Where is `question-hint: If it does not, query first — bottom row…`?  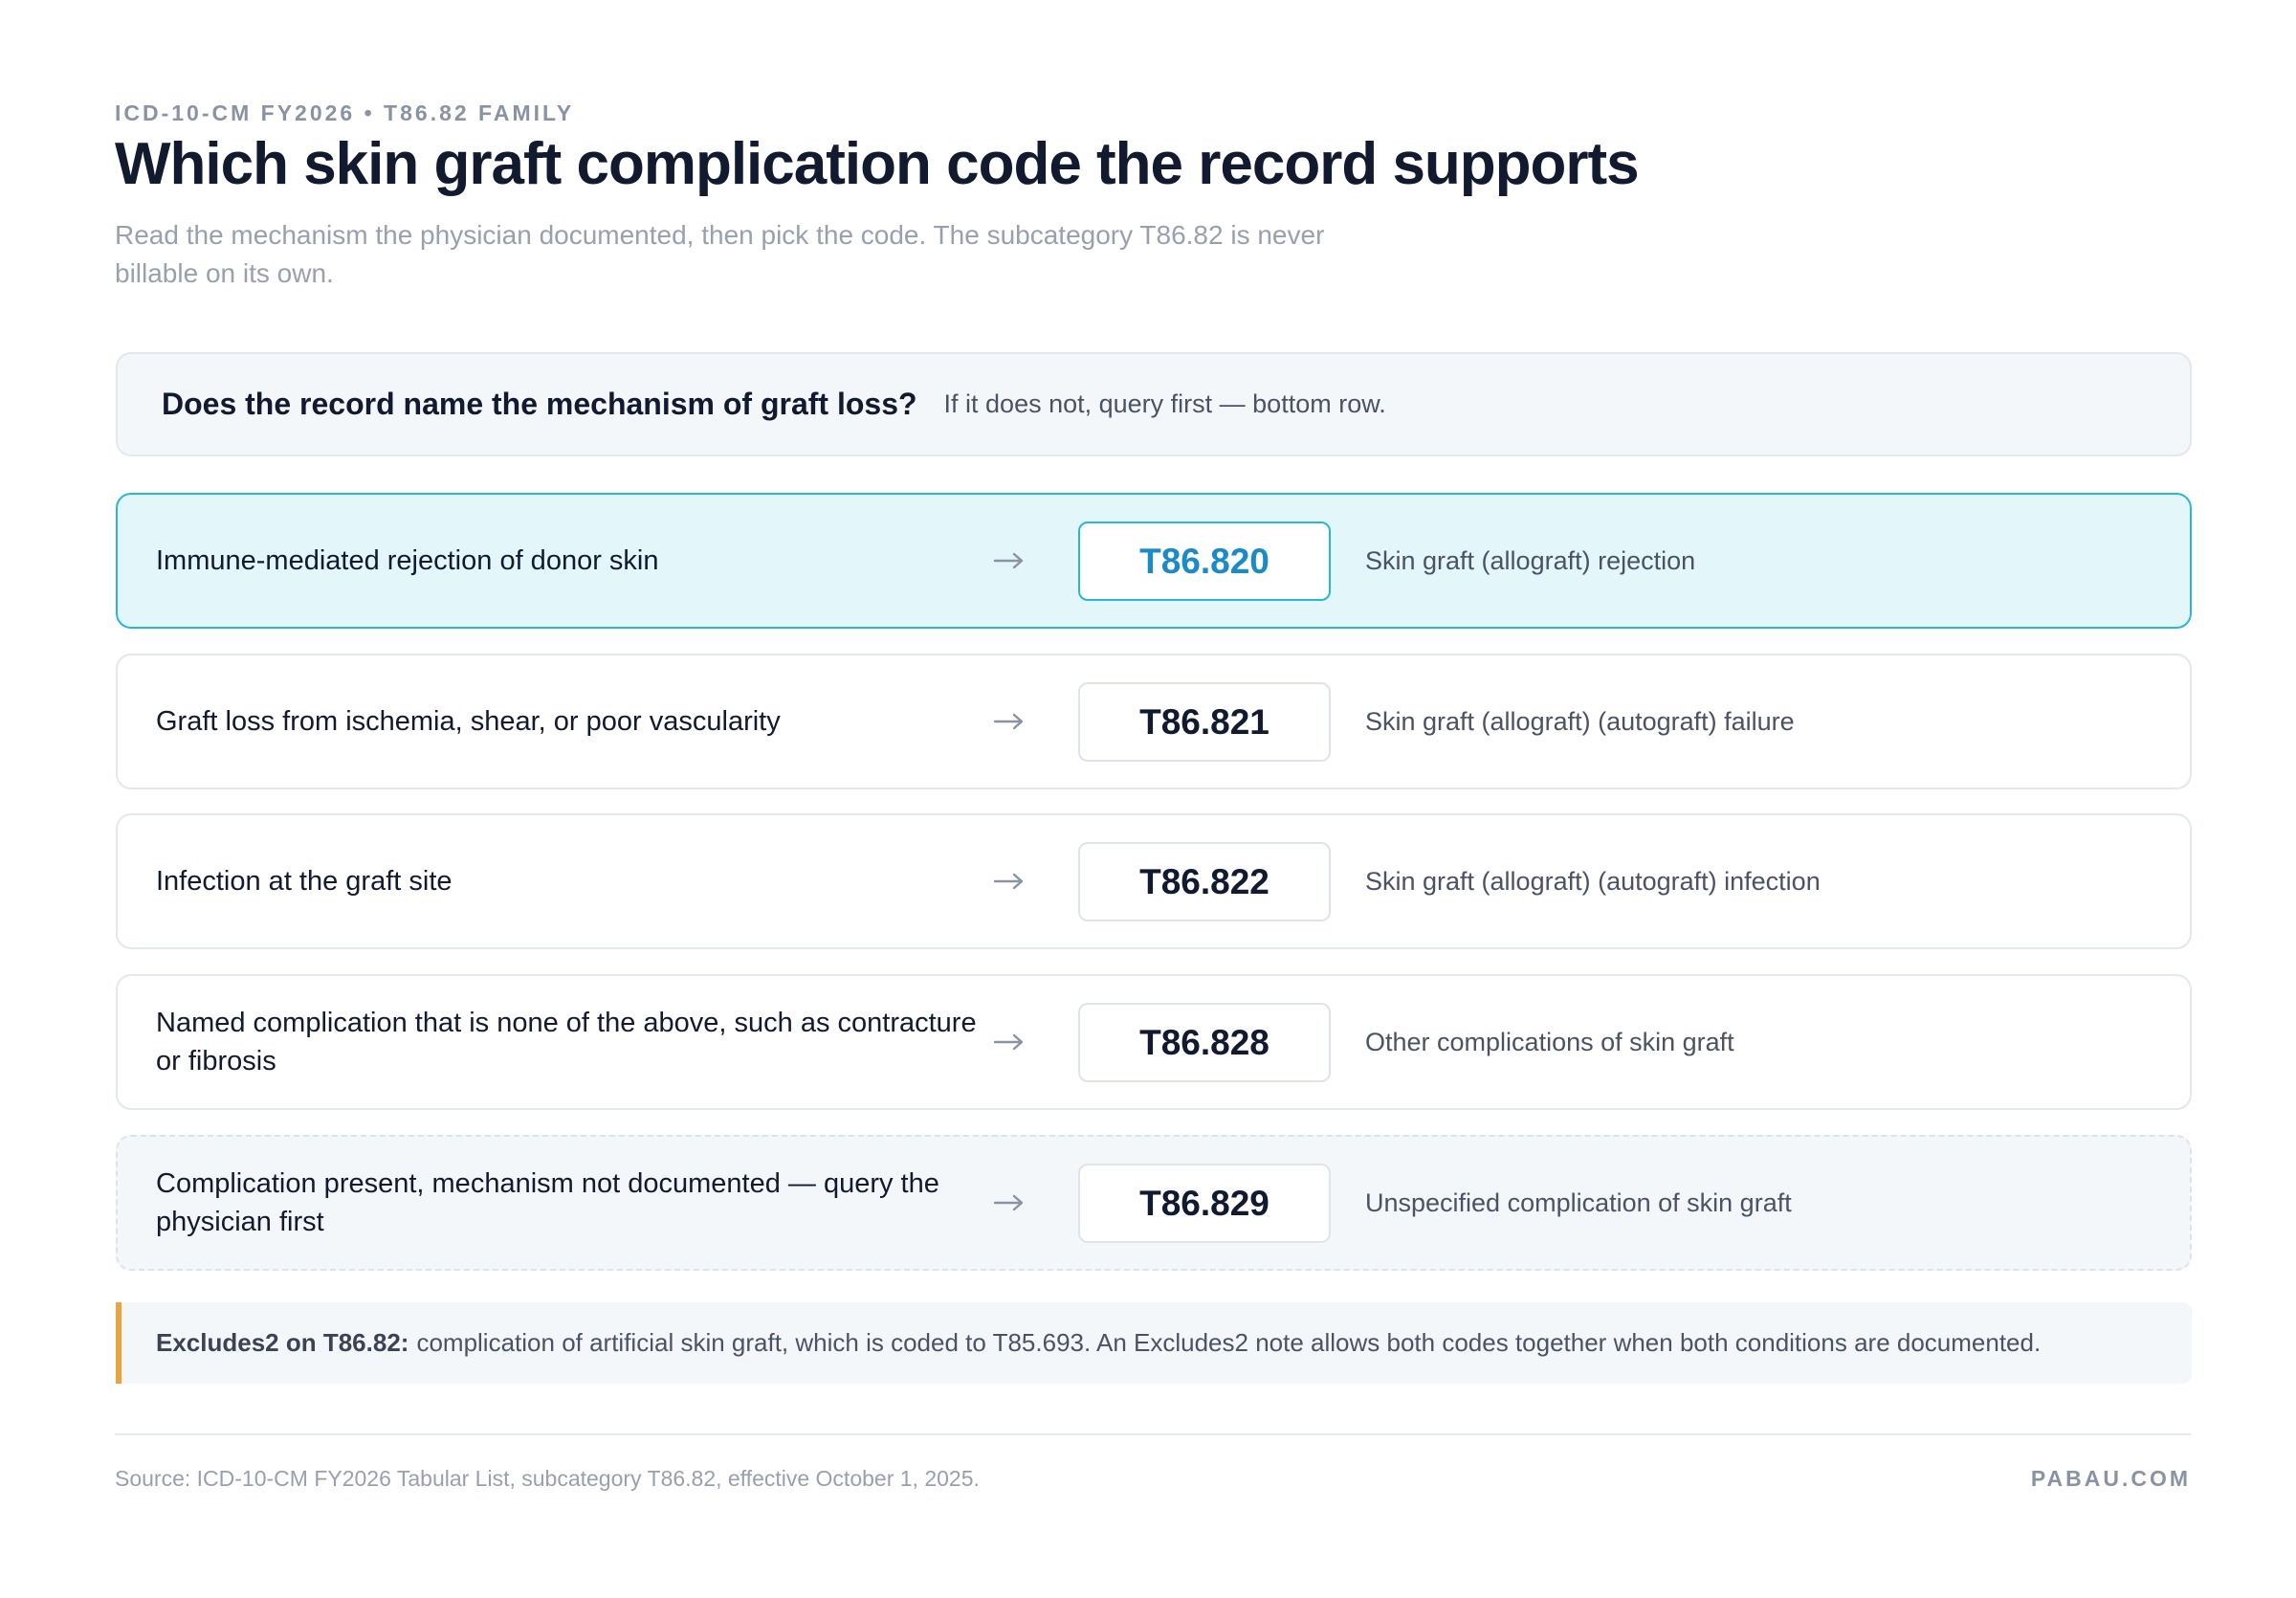 question-hint: If it does not, query first — bottom row… is located at coordinates (1165, 403).